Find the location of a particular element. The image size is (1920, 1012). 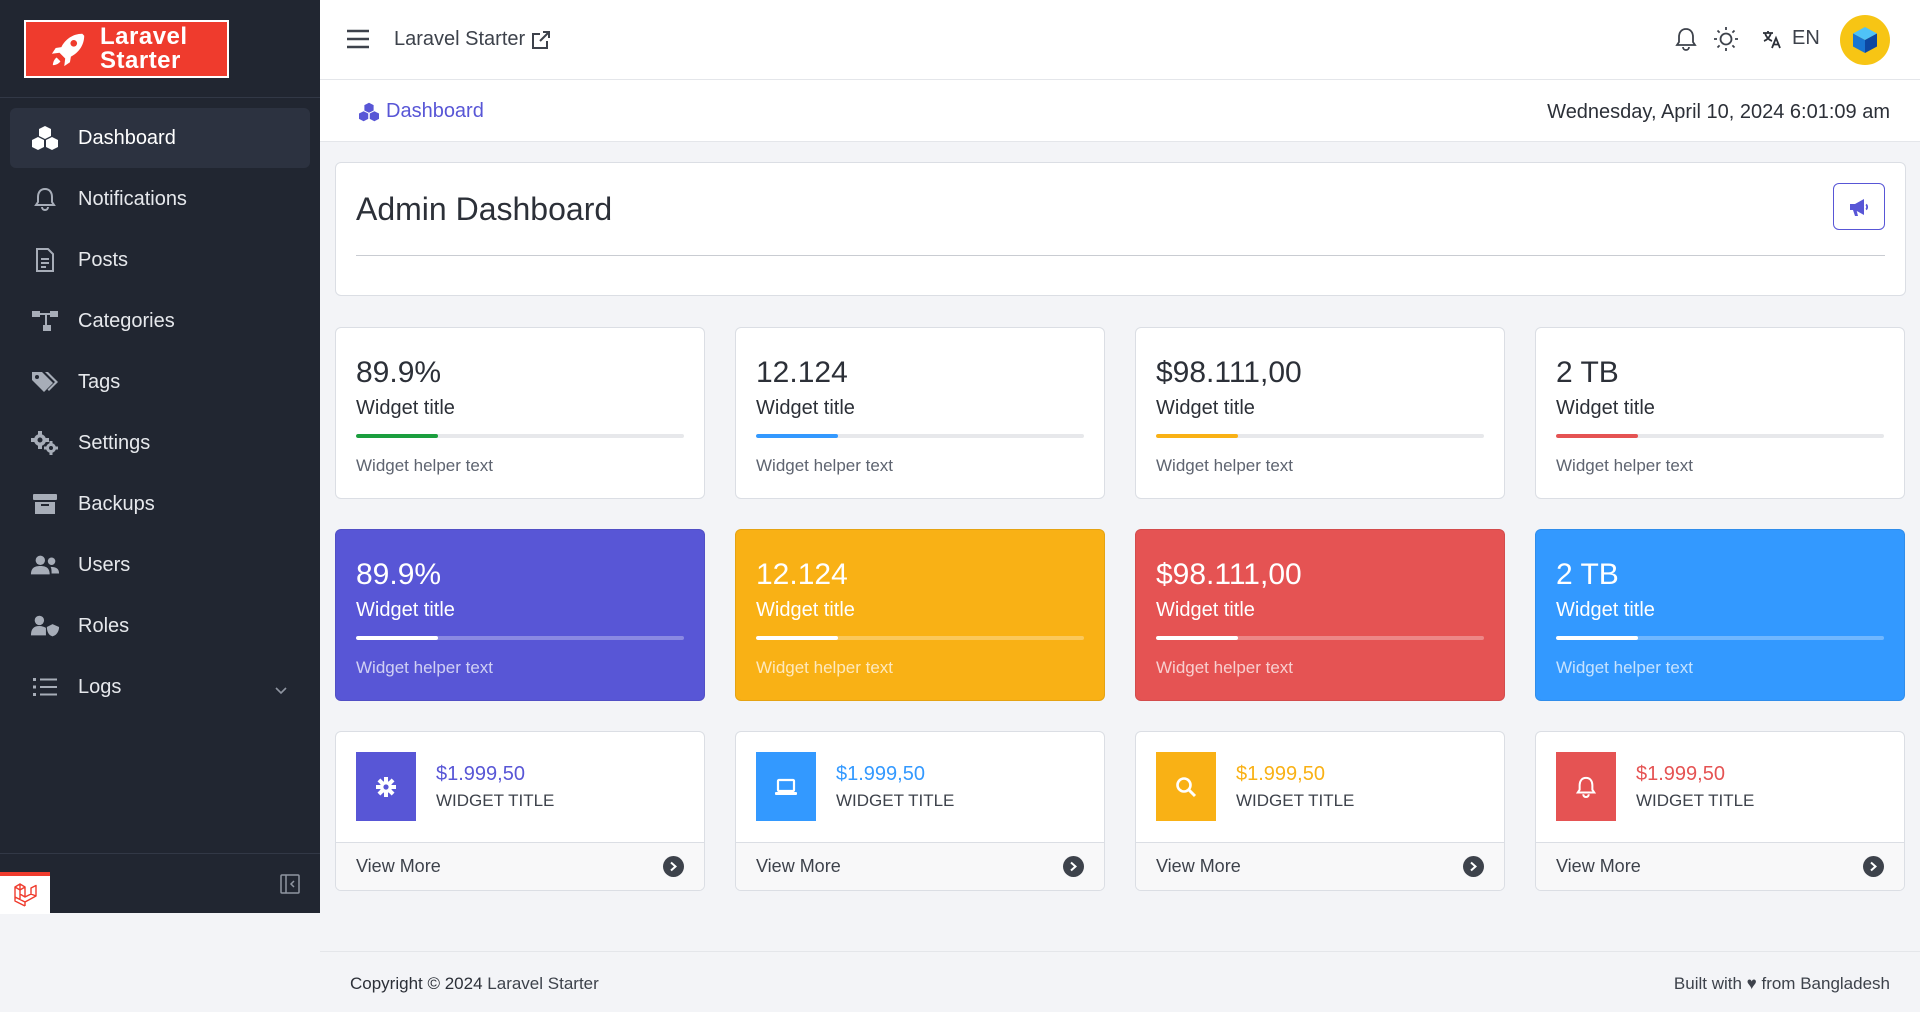

sidebar-item-backups: Backups is located at coordinates (160, 504).